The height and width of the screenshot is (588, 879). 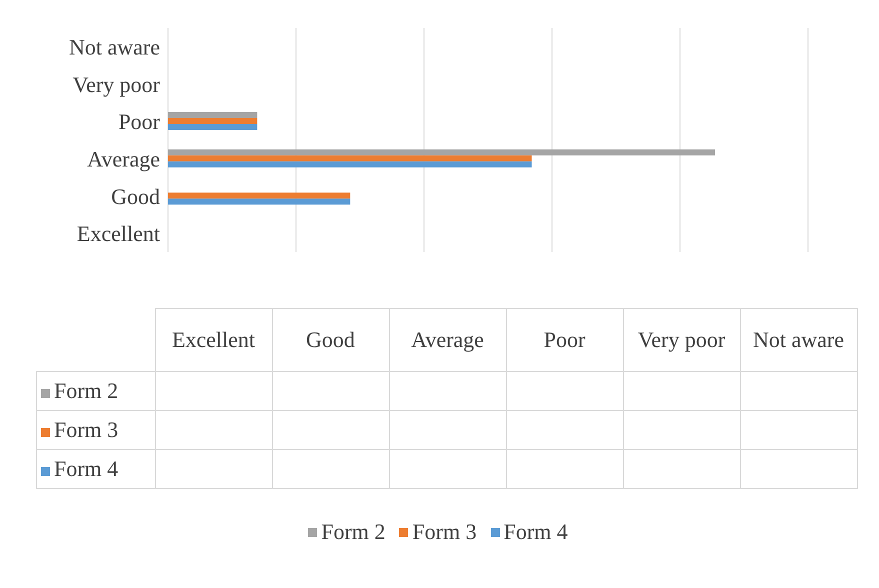 What do you see at coordinates (118, 233) in the screenshot?
I see `y-tick-label: Excellent` at bounding box center [118, 233].